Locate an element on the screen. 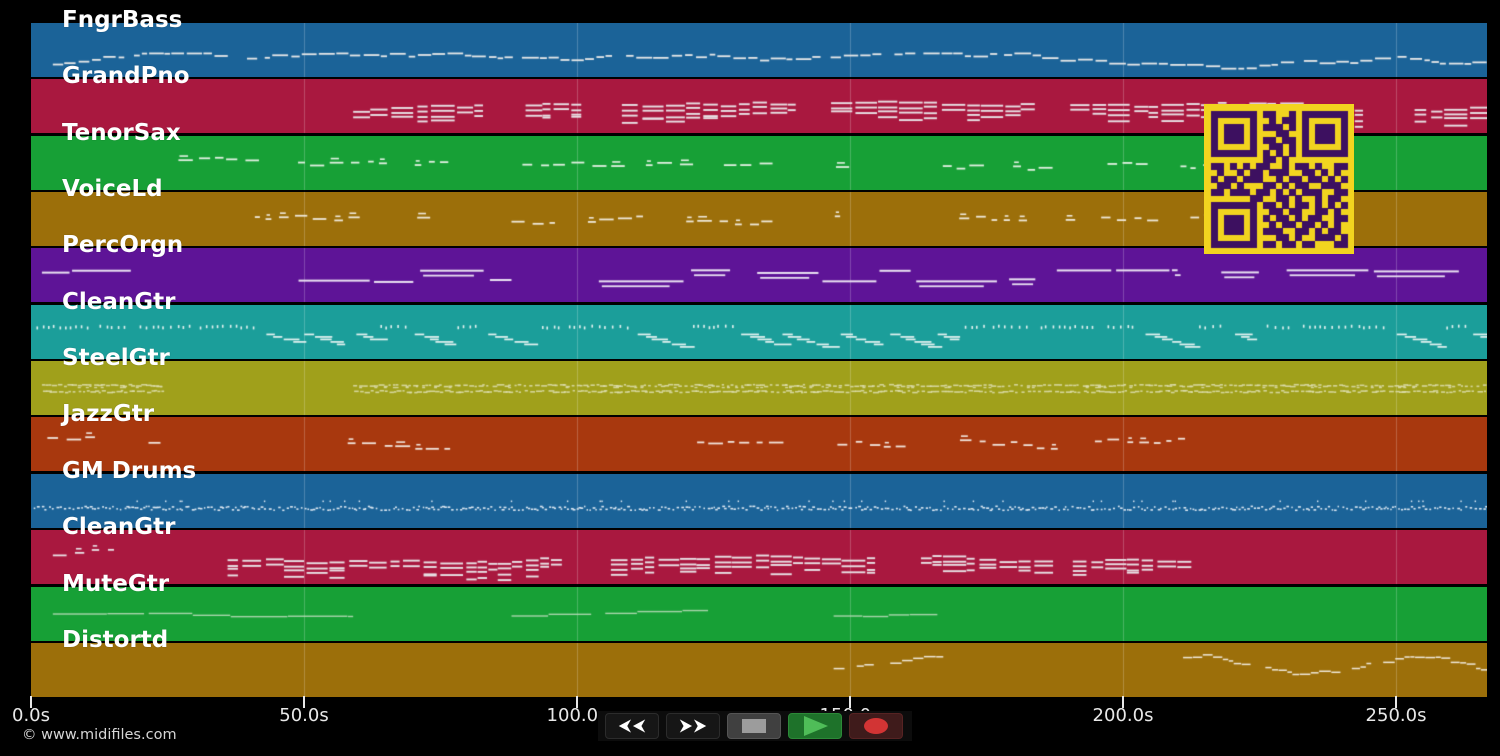 Image resolution: width=1500 pixels, height=756 pixels. time-tick-label: 250.0s is located at coordinates (1396, 715).